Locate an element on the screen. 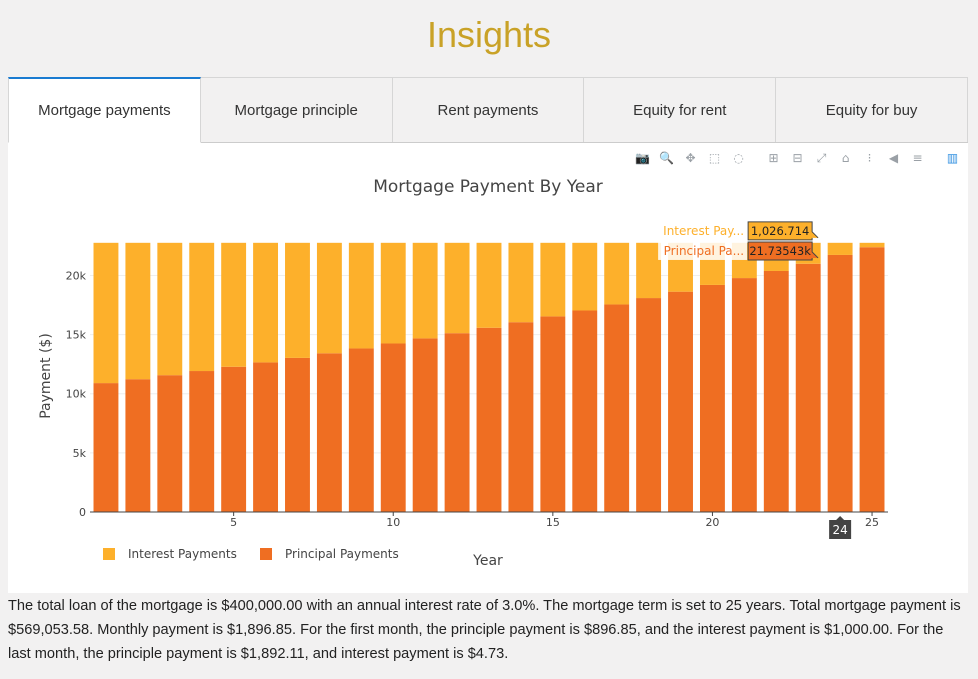  camera-icon: 📷 is located at coordinates (642, 158).